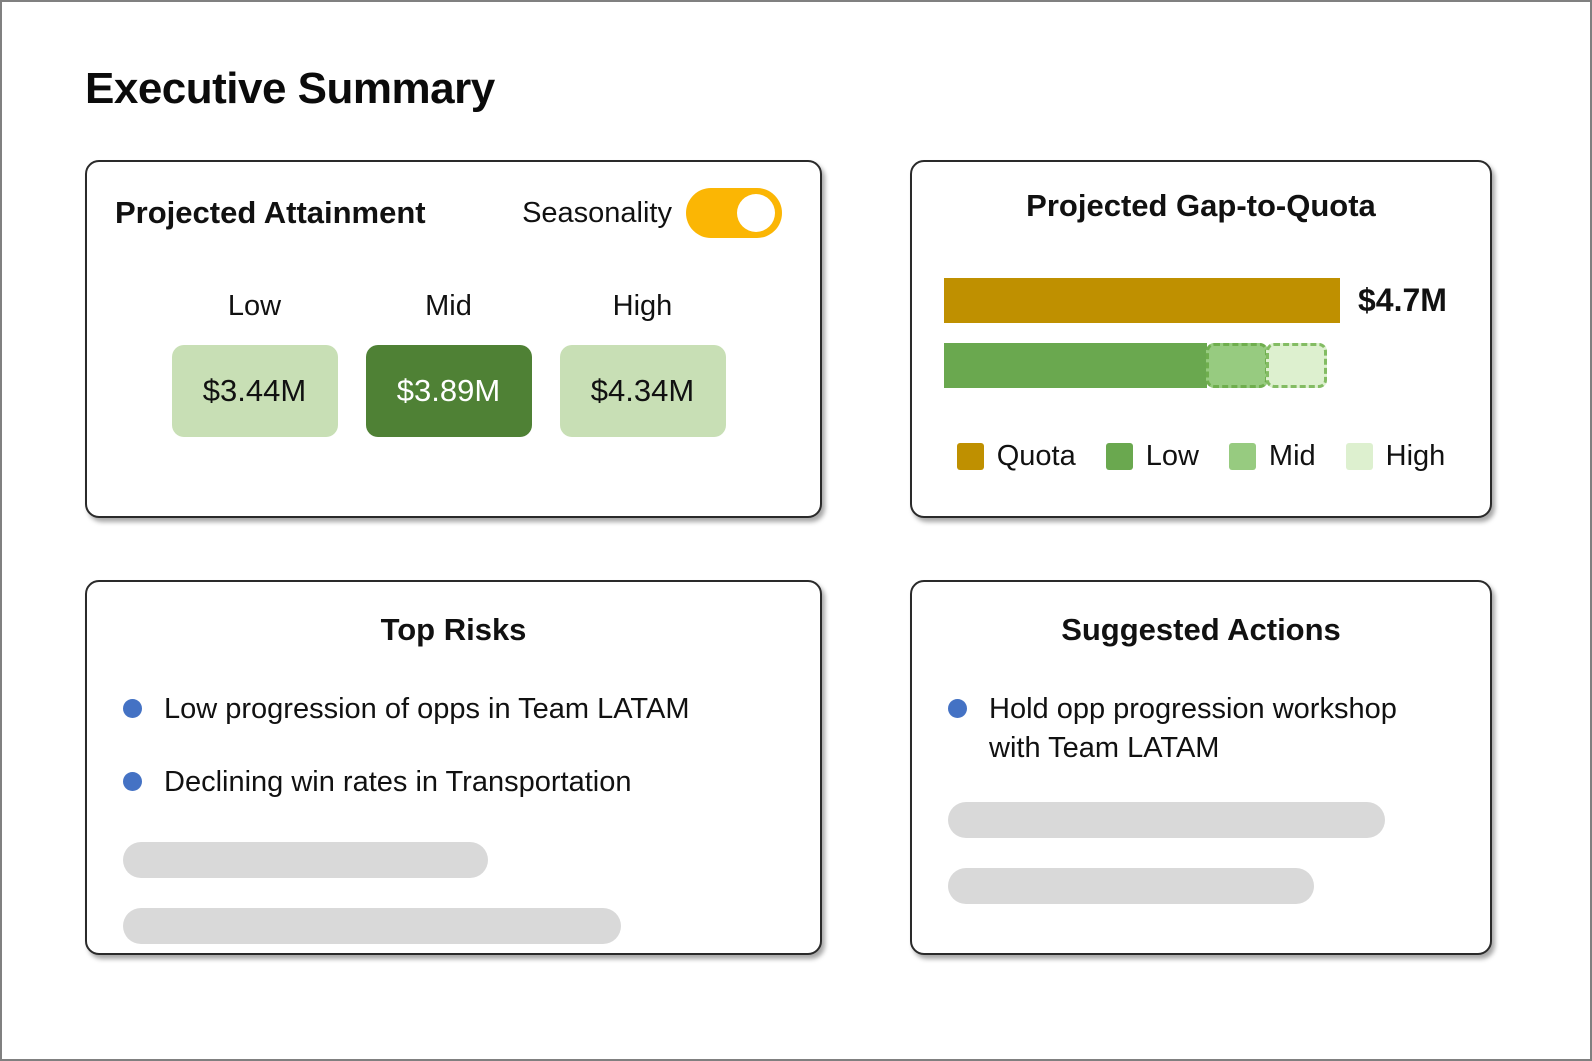  I want to click on attainment-segment-mid, so click(1237, 365).